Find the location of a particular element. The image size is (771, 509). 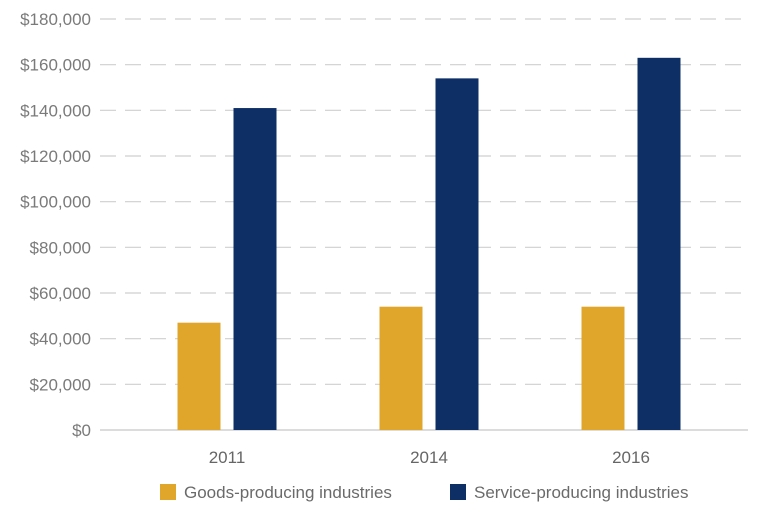

x-tick-label: 2016 is located at coordinates (631, 457).